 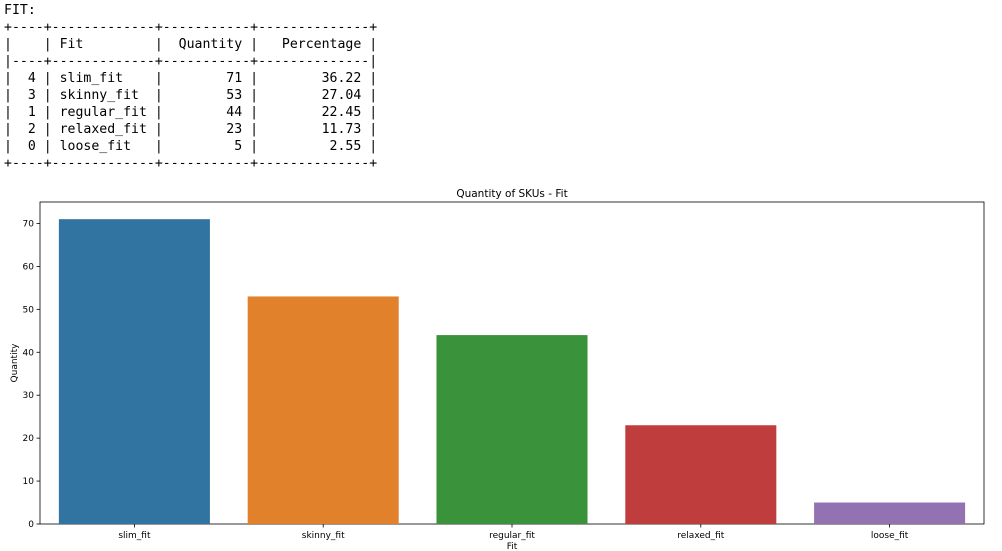 What do you see at coordinates (191, 129) in the screenshot?
I see `table-row: | 2 | relaxed_fit | 23 | 11.73 |` at bounding box center [191, 129].